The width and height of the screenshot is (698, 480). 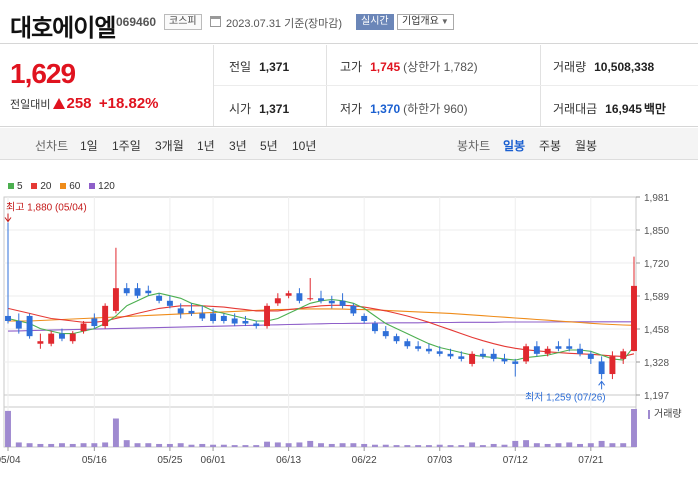 I want to click on tab-1d: 1일, so click(x=89, y=146).